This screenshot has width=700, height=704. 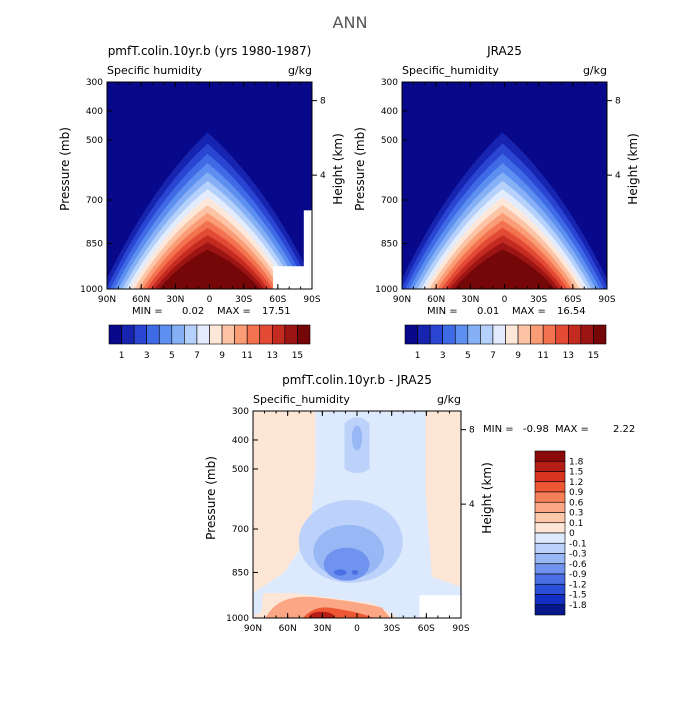 I want to click on colorbar-tick-label: 15, so click(x=593, y=356).